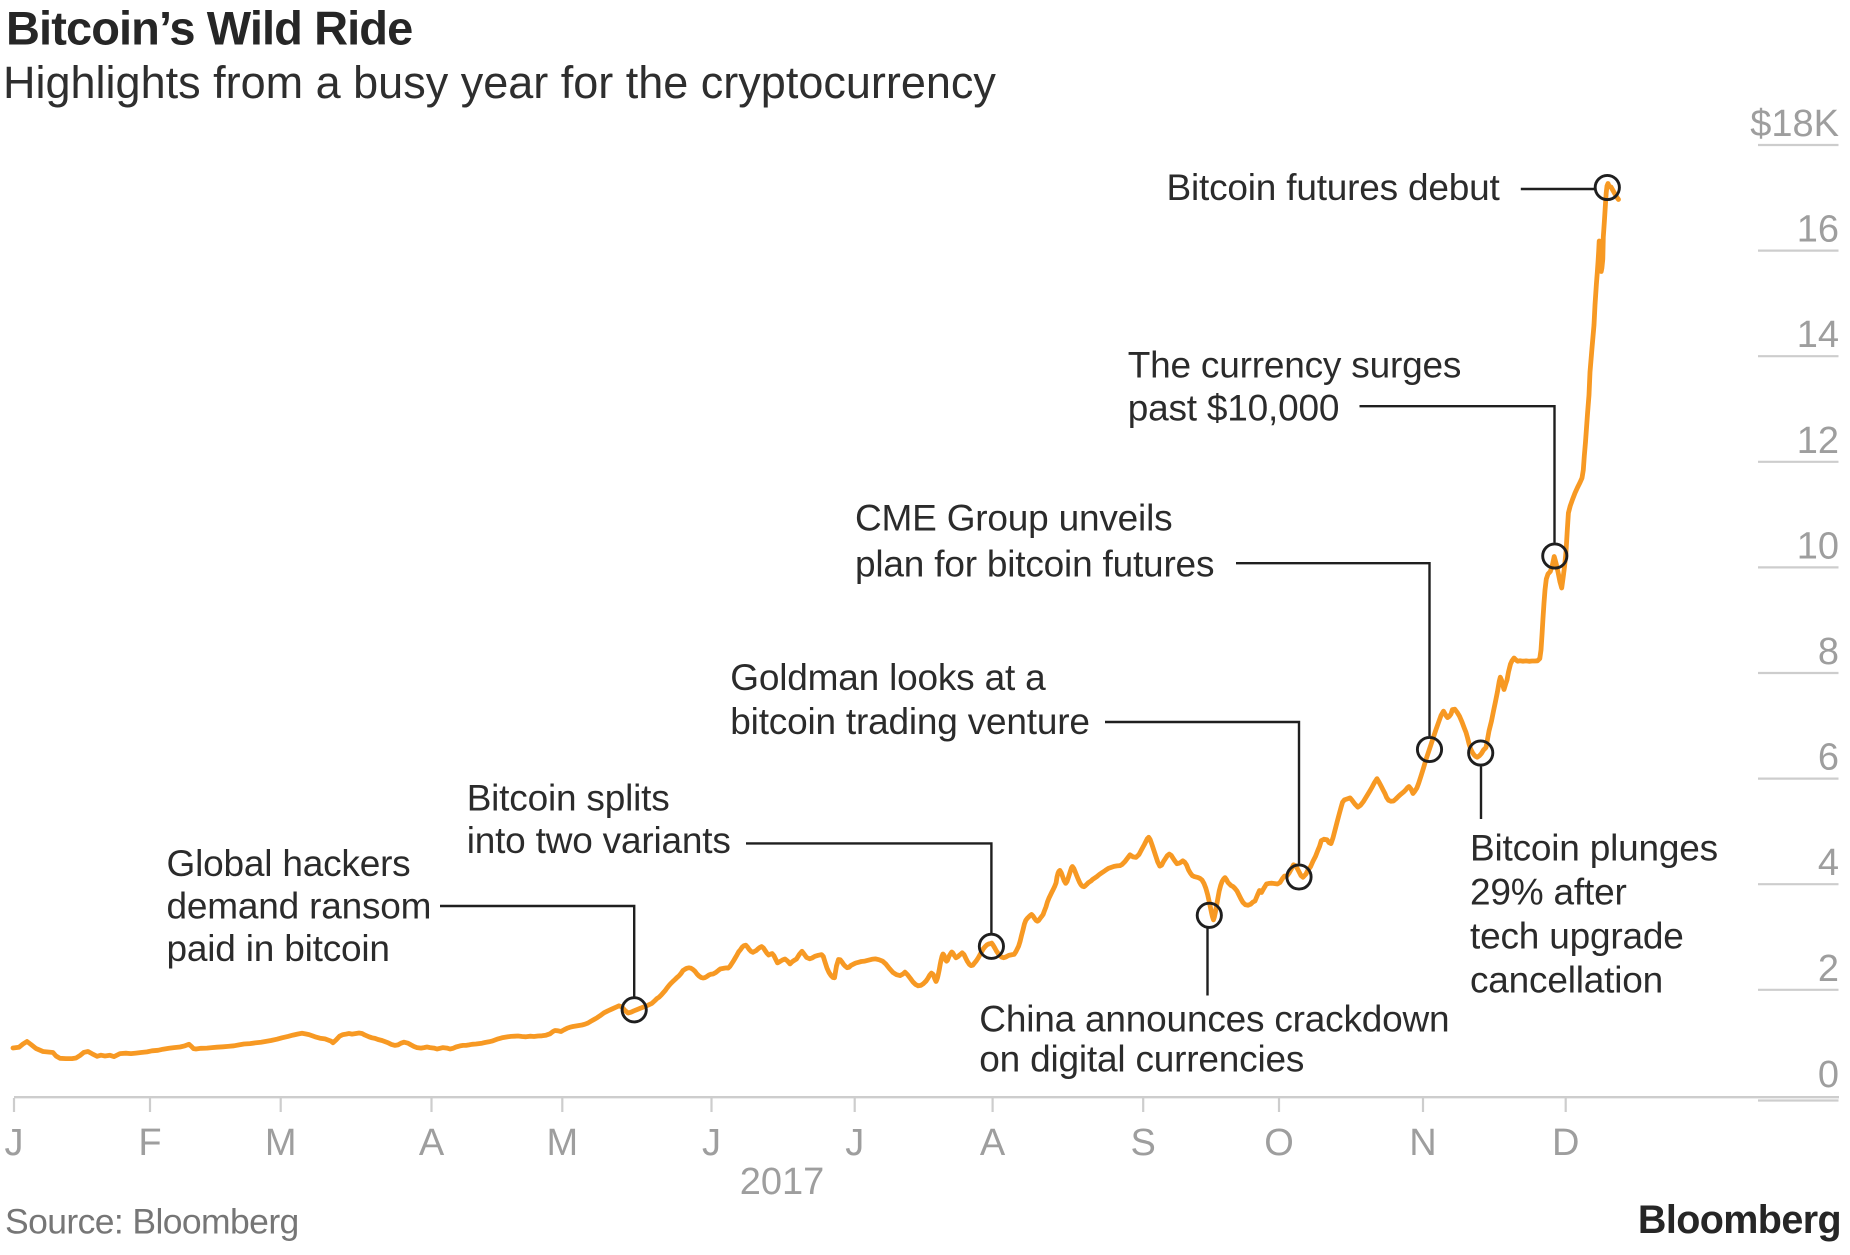 The image size is (1850, 1255). What do you see at coordinates (278, 948) in the screenshot?
I see `svg-text: paid in bitcoin` at bounding box center [278, 948].